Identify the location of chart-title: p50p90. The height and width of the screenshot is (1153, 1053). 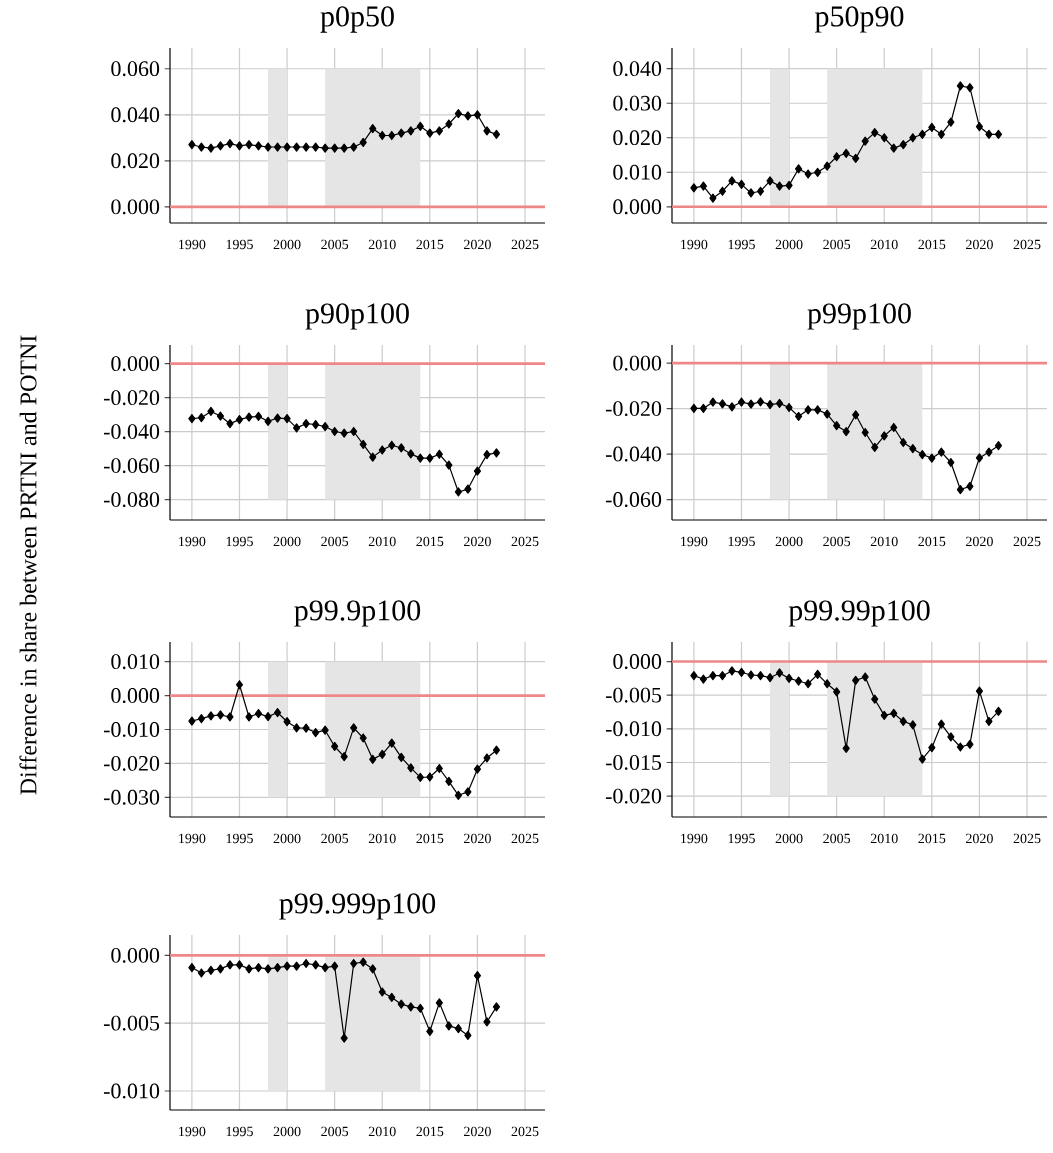
(859, 19).